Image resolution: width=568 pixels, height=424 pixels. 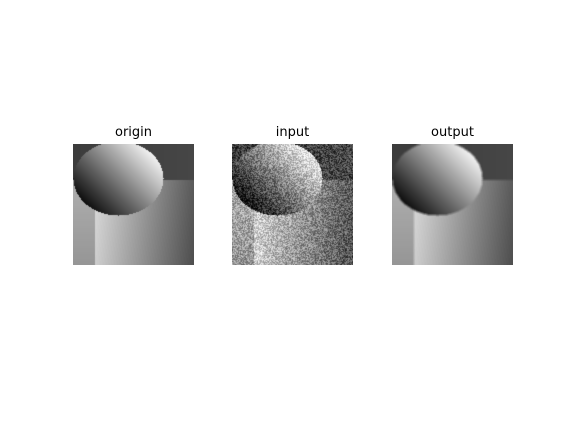 I want to click on output-title: output, so click(x=452, y=132).